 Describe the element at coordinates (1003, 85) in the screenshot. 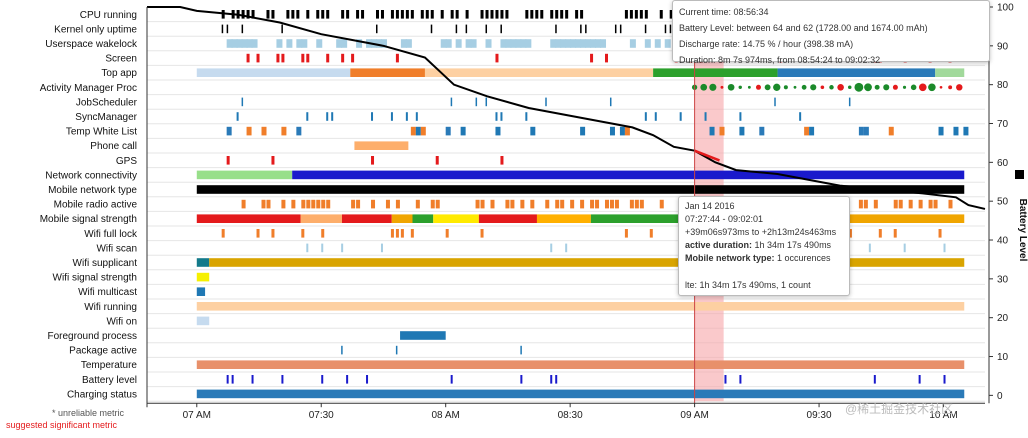

I see `y-tick-label-80: 80` at that location.